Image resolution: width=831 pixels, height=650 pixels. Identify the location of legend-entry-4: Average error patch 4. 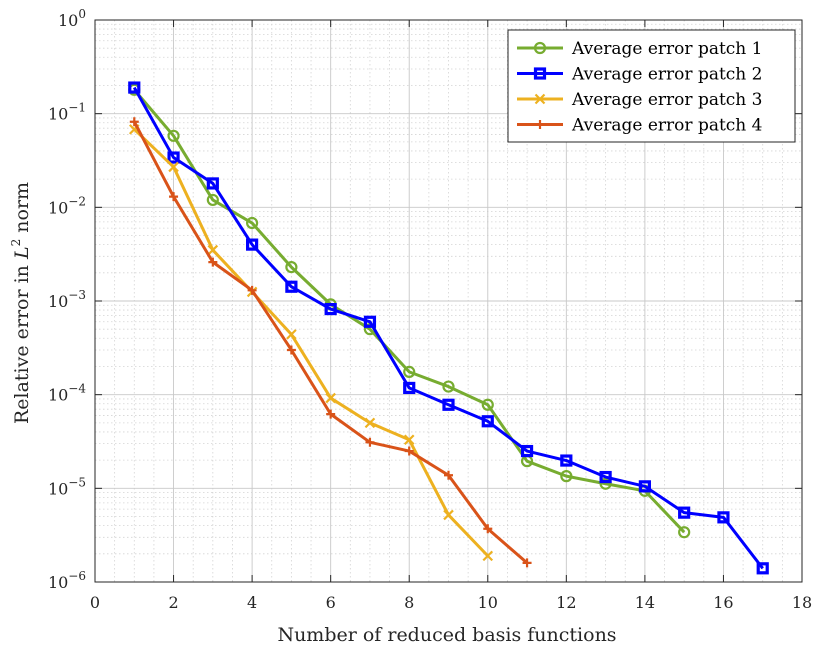
(639, 126).